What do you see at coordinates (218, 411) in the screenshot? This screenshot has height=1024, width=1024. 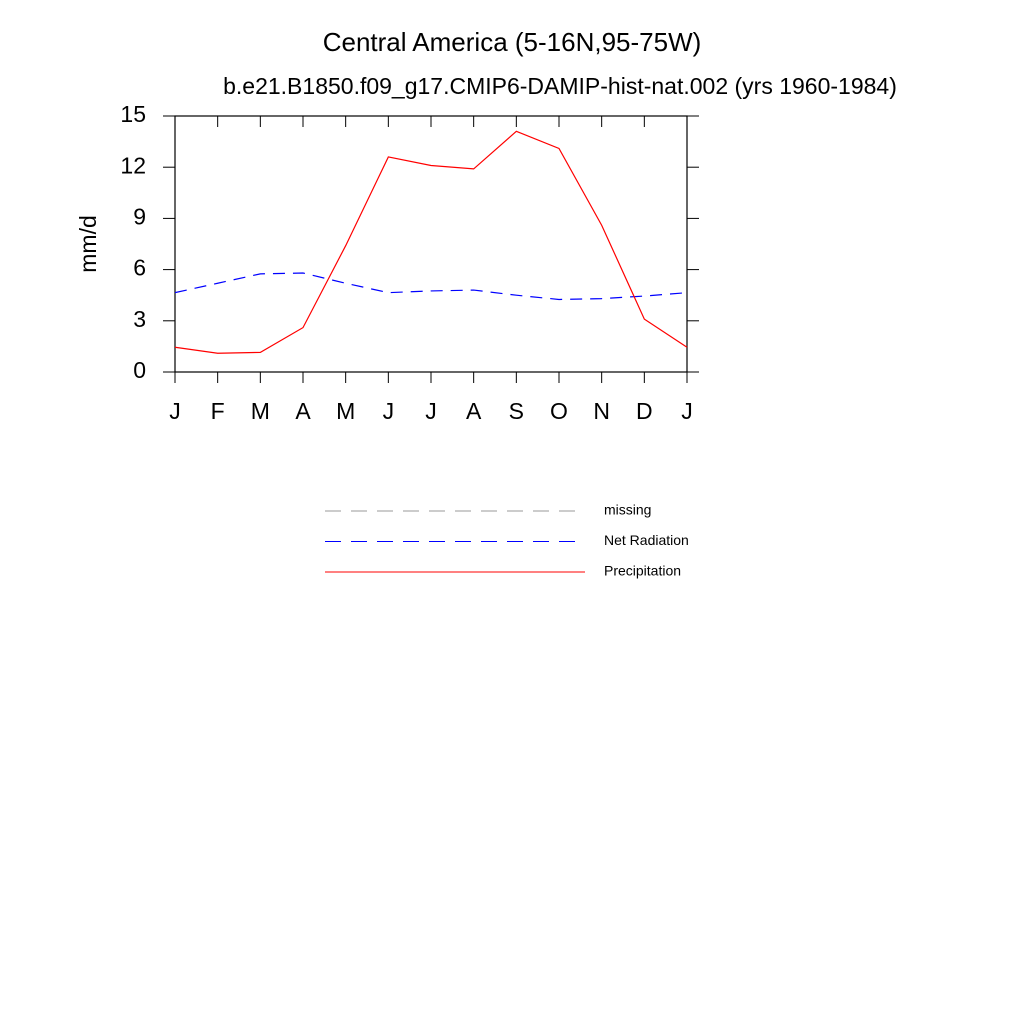 I see `x-tick-label: F` at bounding box center [218, 411].